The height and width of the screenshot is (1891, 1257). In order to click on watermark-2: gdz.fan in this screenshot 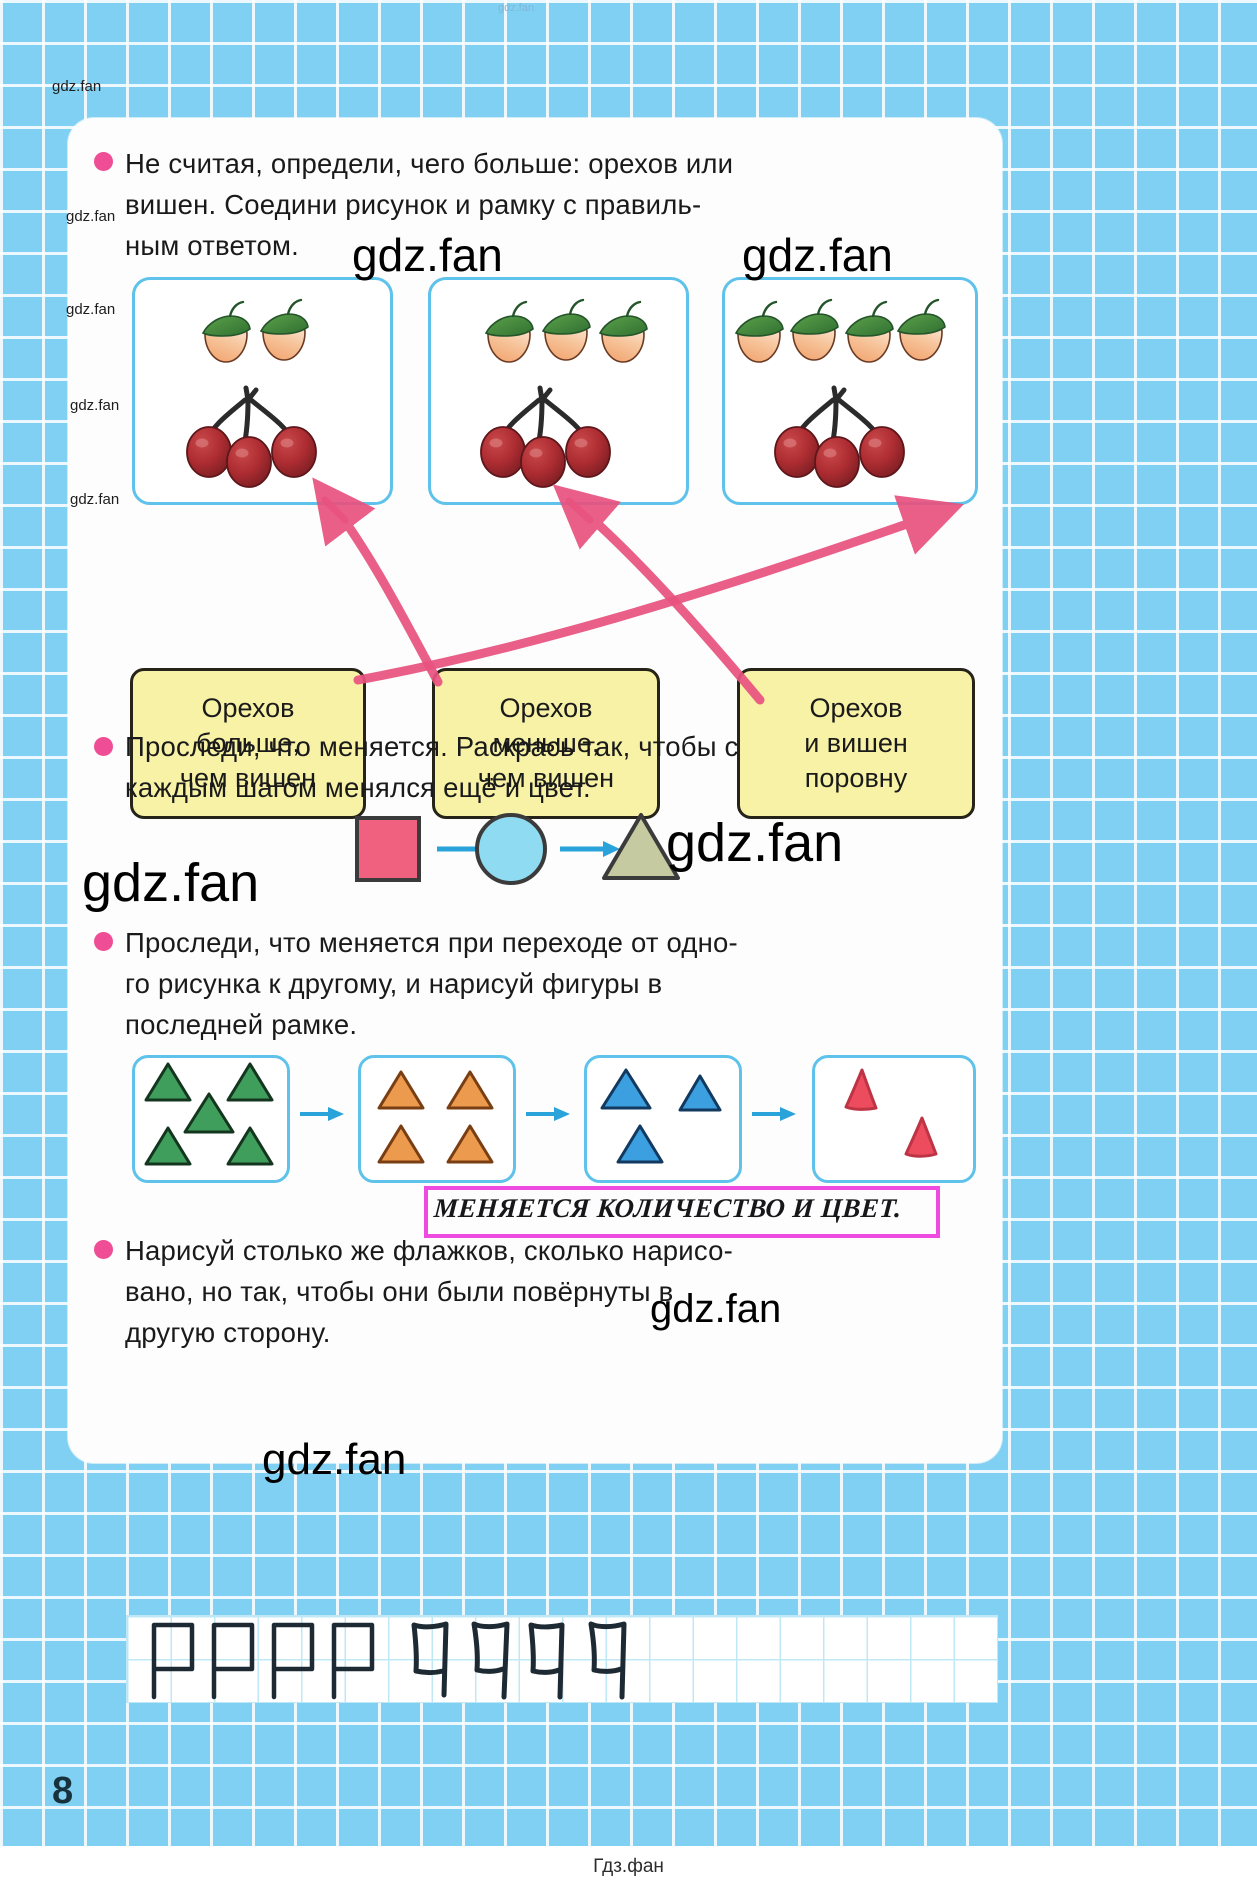, I will do `click(91, 216)`.